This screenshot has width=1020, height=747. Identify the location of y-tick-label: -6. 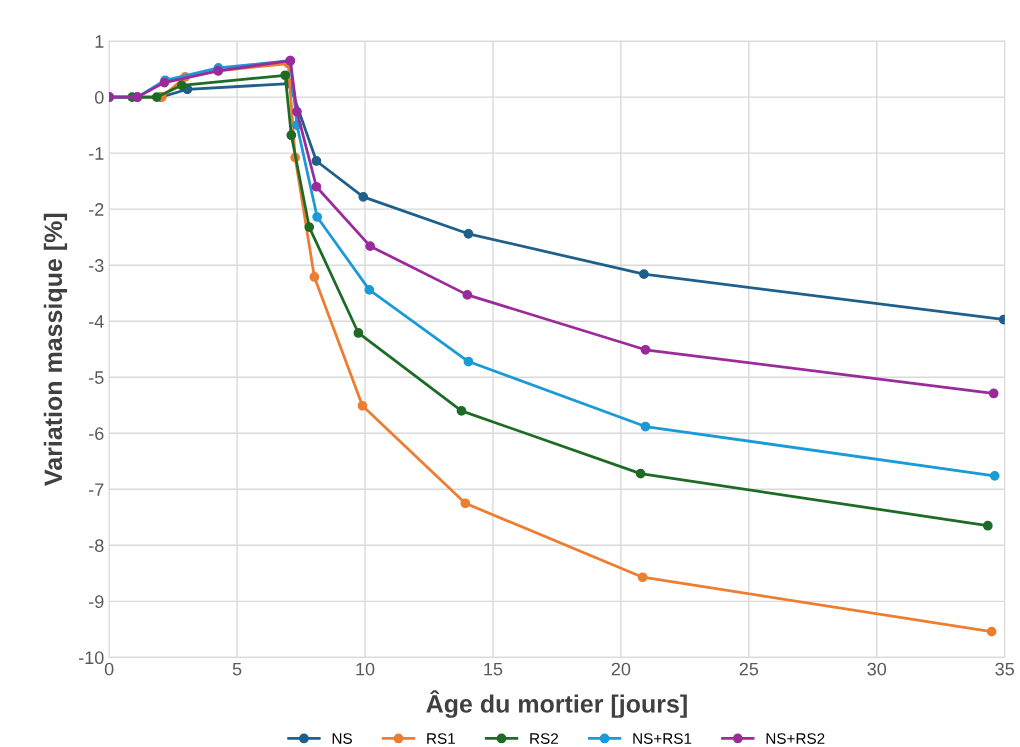
(96, 433).